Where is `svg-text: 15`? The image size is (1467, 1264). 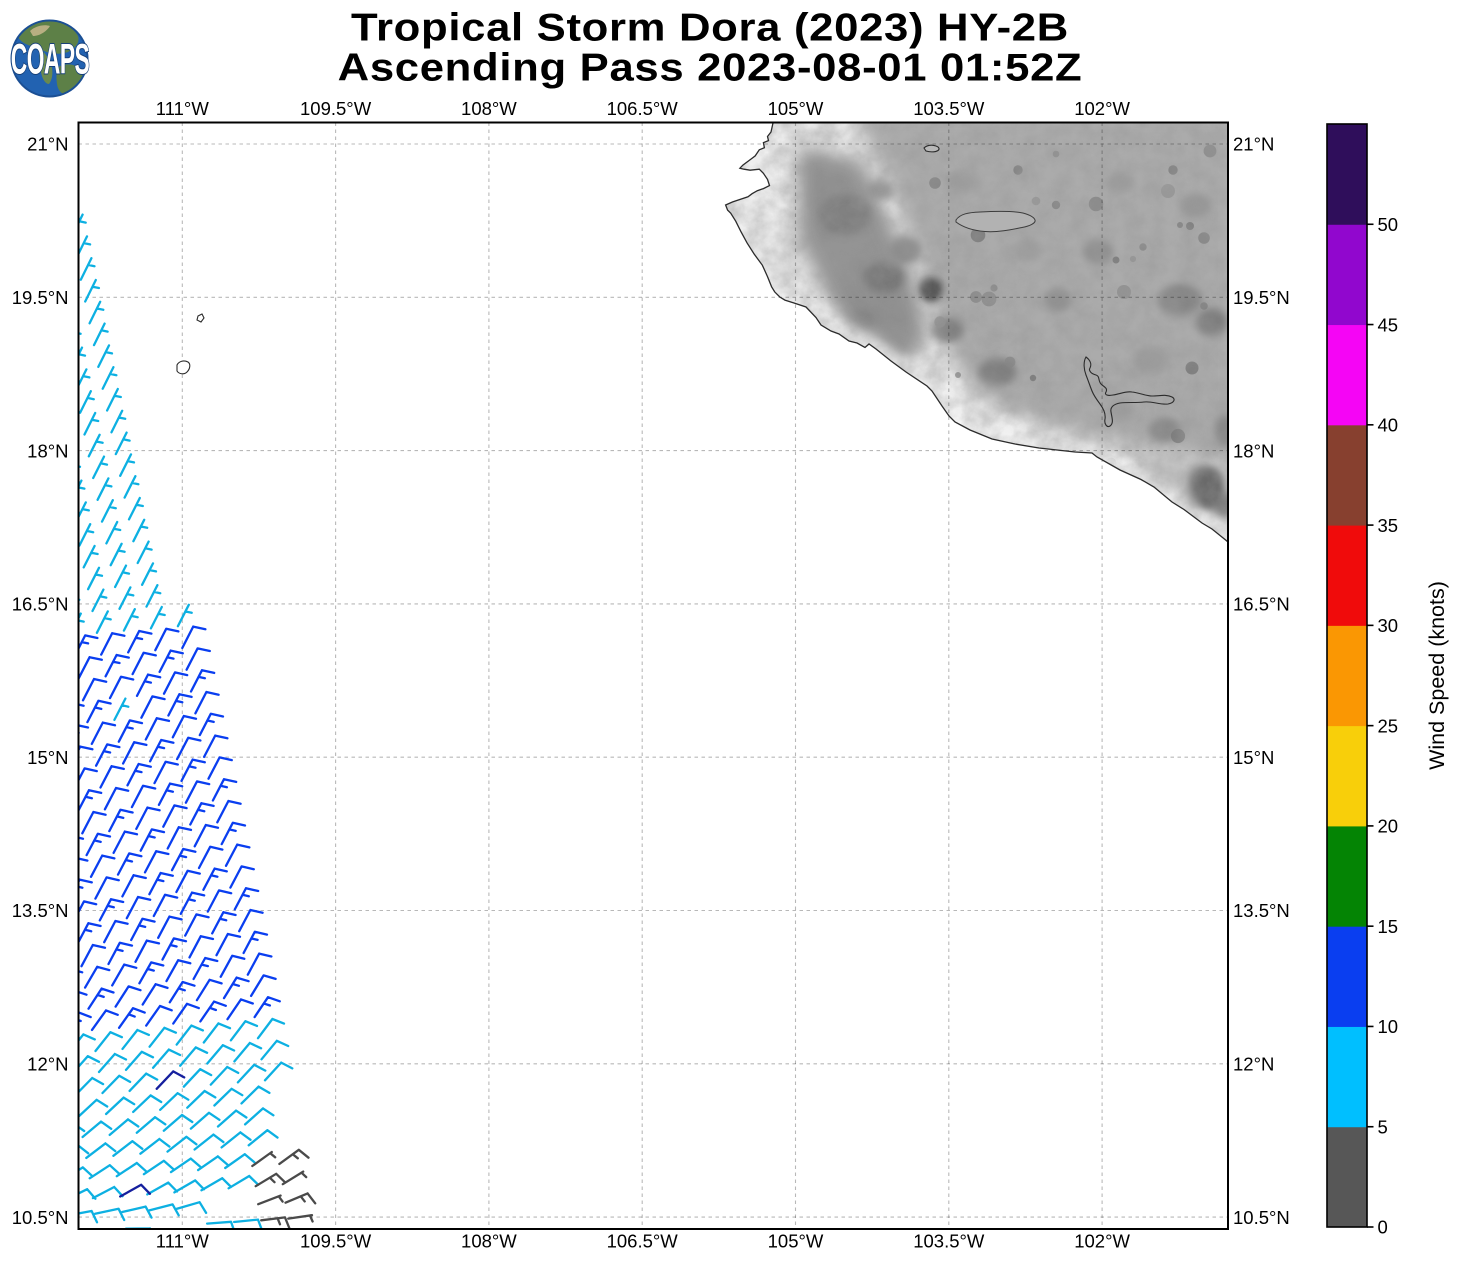 svg-text: 15 is located at coordinates (1388, 926).